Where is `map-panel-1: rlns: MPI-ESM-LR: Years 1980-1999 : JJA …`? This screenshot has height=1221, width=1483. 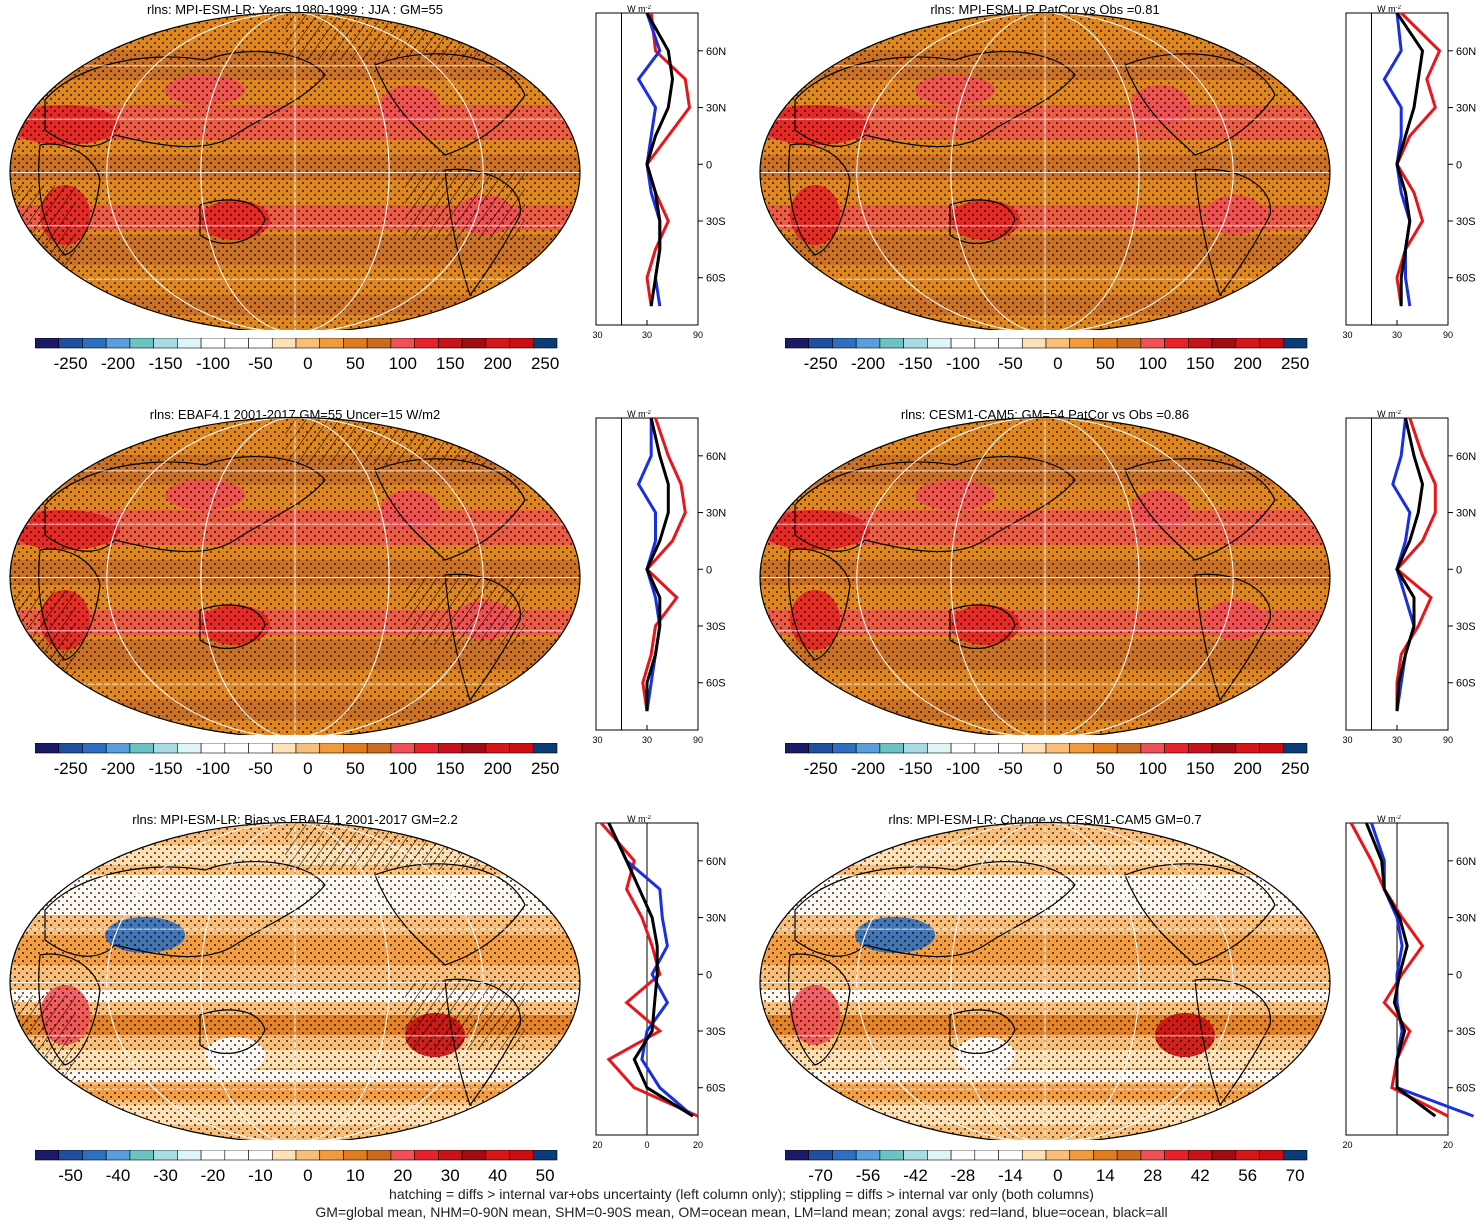
map-panel-1: rlns: MPI-ESM-LR: Years 1980-1999 : JJA … is located at coordinates (295, 166).